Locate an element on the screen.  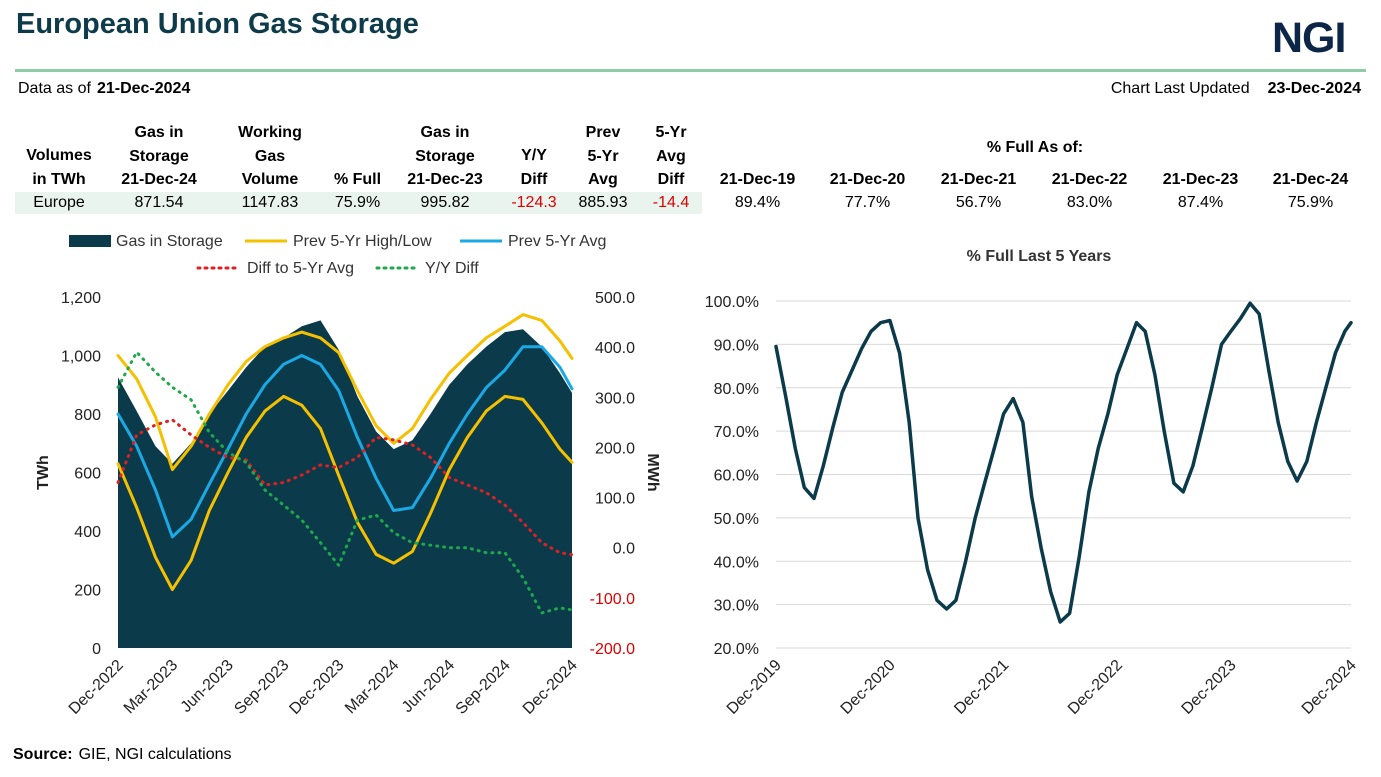
y-tick-label: 60.0% is located at coordinates (736, 476).